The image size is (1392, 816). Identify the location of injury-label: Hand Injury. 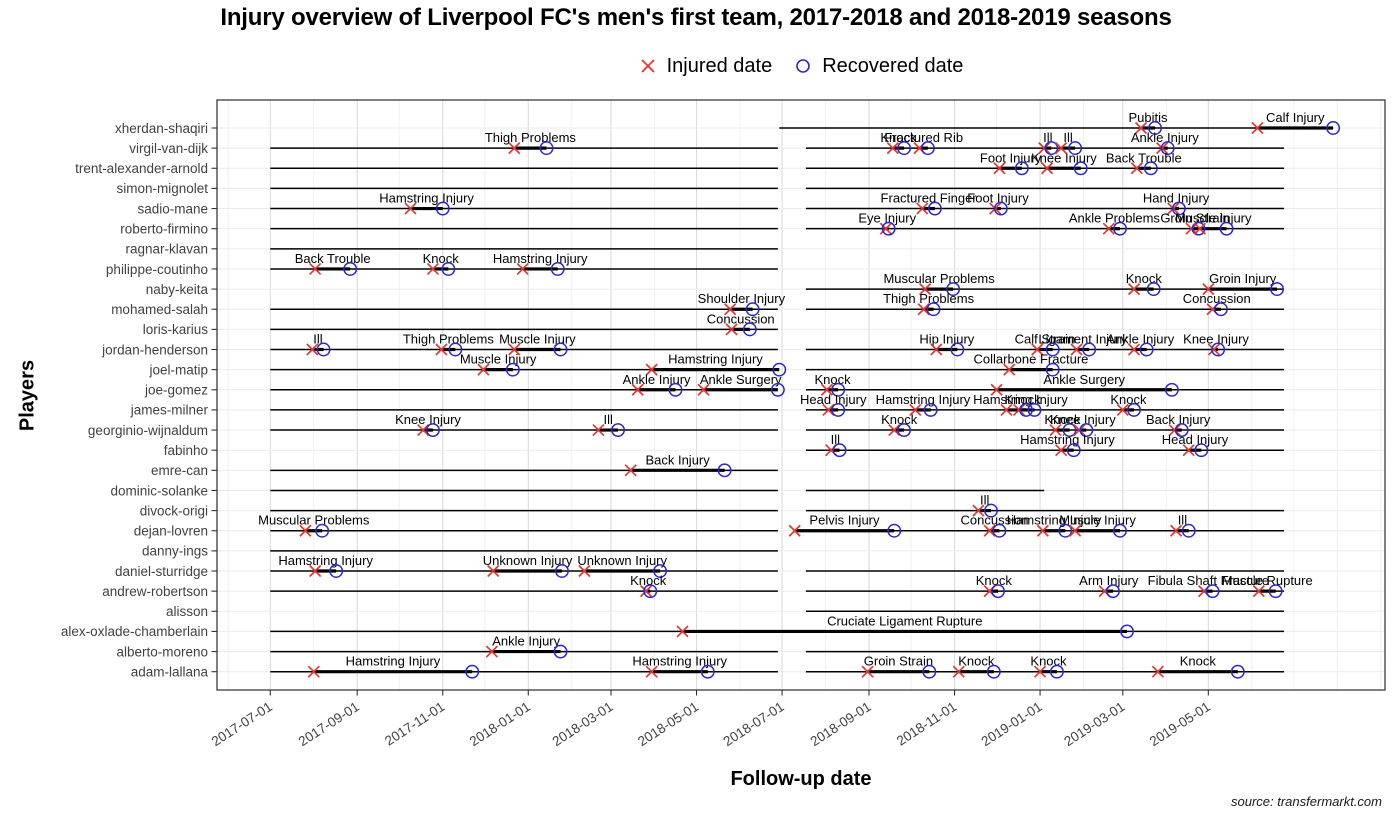
(1176, 198).